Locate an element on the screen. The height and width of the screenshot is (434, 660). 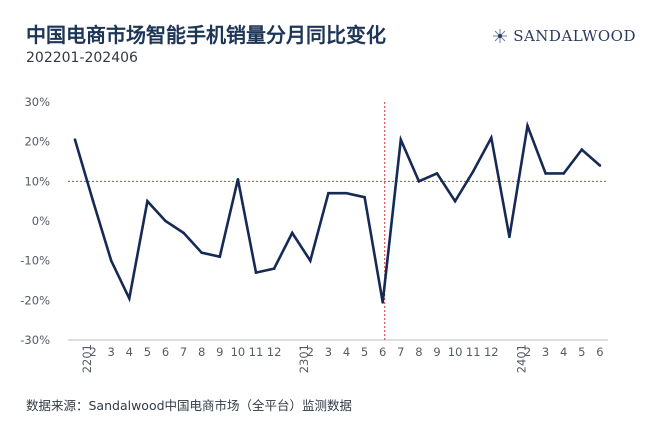
x-tick-label: 2201 is located at coordinates (87, 358).